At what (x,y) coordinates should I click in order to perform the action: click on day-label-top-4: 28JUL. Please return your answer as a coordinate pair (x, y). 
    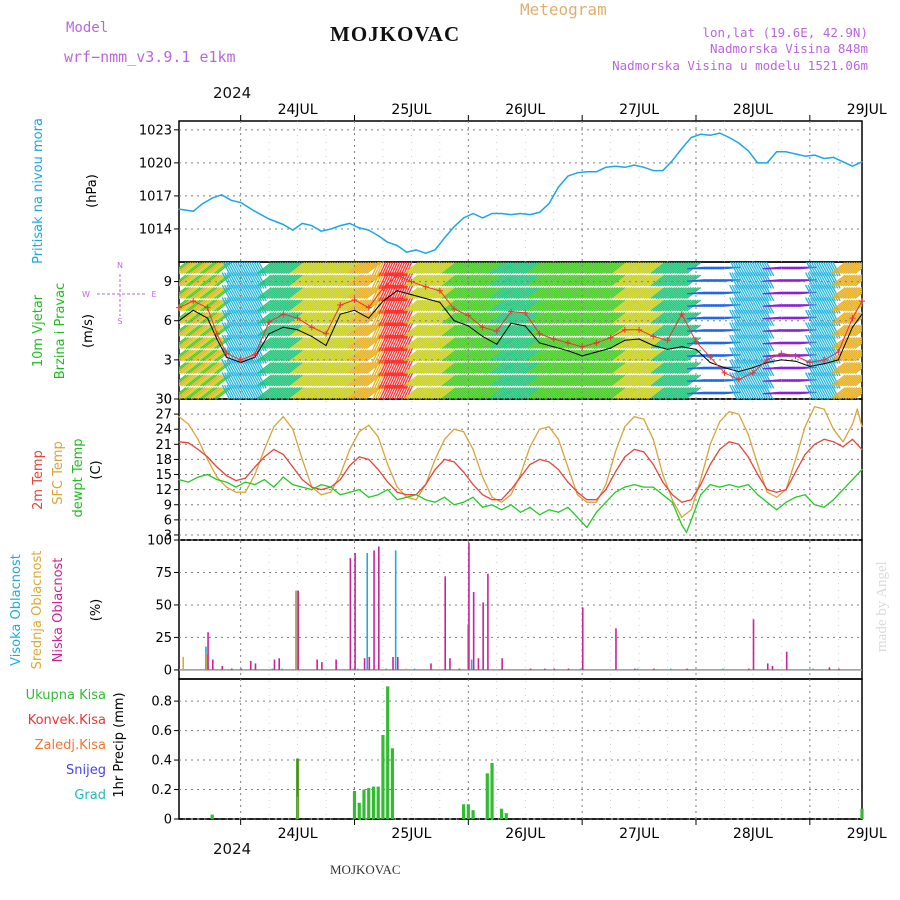
    Looking at the image, I should click on (753, 110).